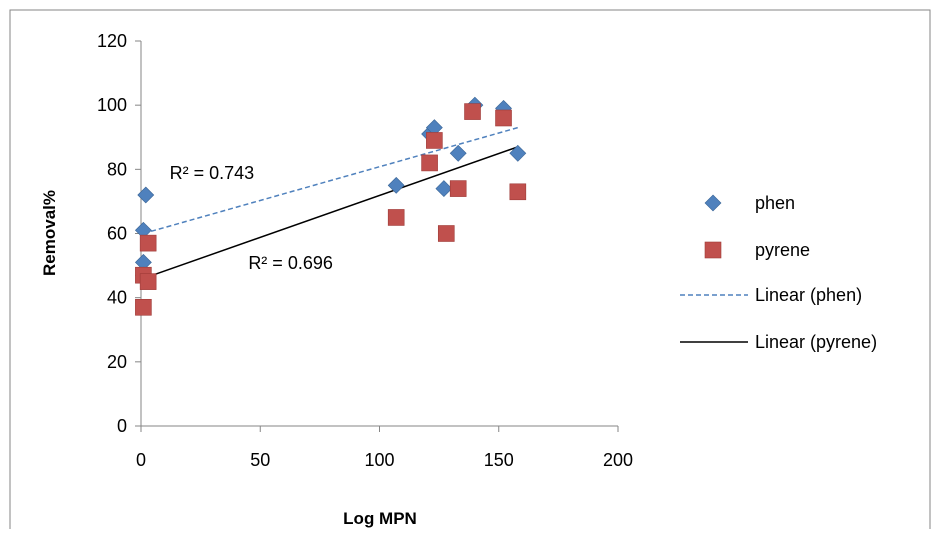 The height and width of the screenshot is (534, 933). What do you see at coordinates (816, 342) in the screenshot?
I see `legend-label-linear-pyrene: Linear (pyrene)` at bounding box center [816, 342].